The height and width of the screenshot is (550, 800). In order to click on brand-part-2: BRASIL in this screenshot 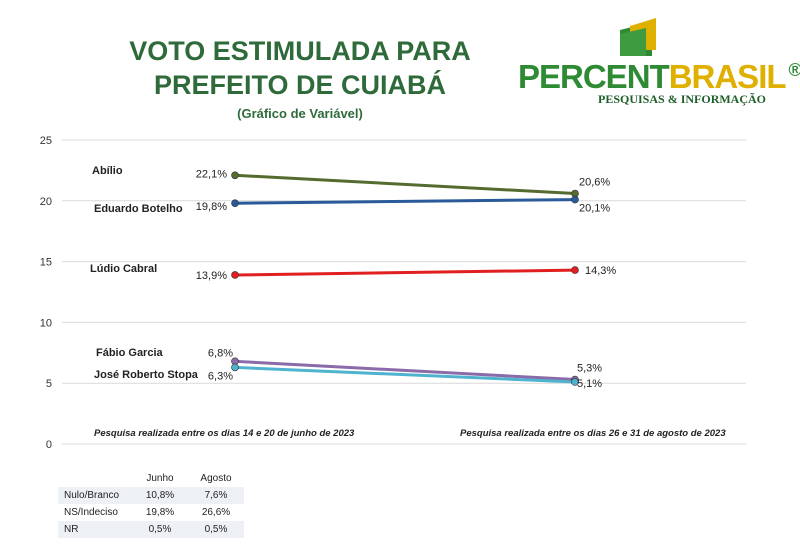, I will do `click(727, 76)`.